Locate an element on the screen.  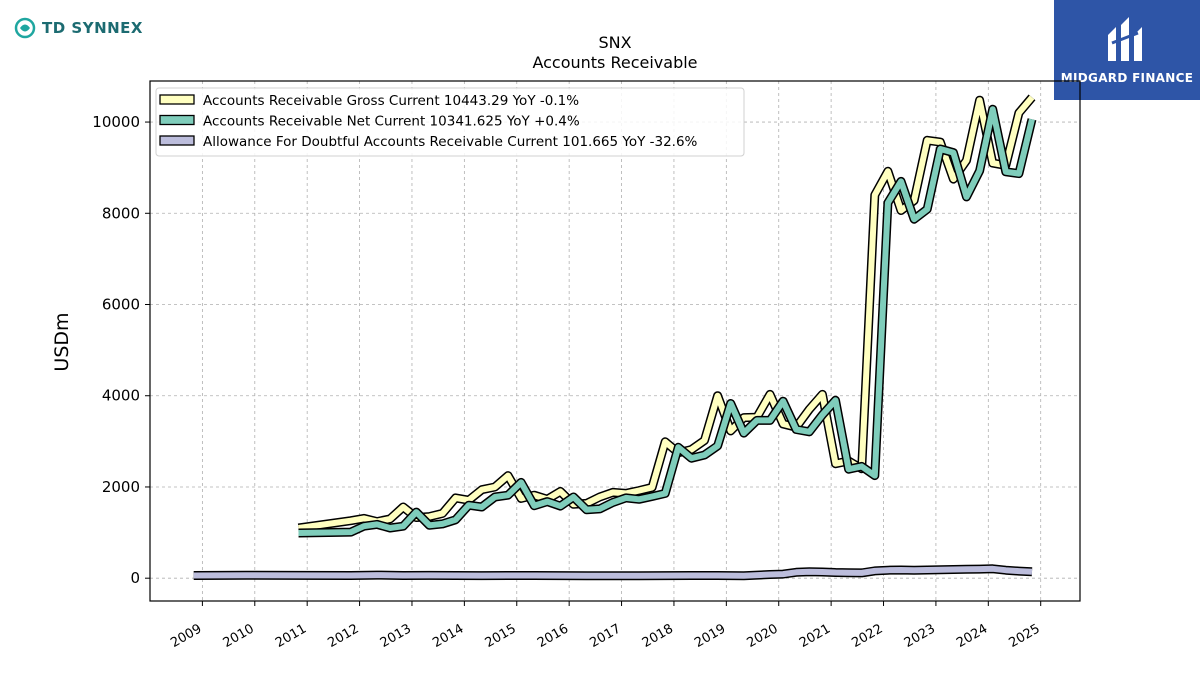
midgard-finance-logo-text: MIDGARD FINANCE is located at coordinates (1127, 78).